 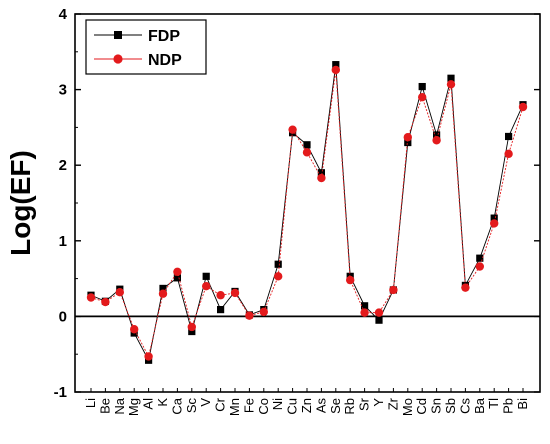 I want to click on x-tick-label-cs: Cs, so click(x=464, y=406).